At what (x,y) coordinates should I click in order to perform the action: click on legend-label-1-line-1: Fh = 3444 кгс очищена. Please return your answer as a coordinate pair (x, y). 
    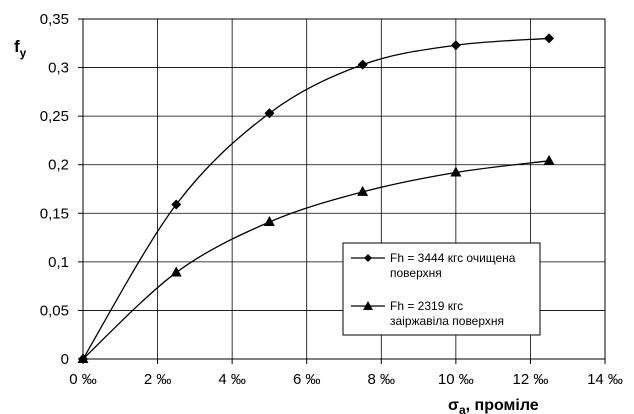
    Looking at the image, I should click on (453, 258).